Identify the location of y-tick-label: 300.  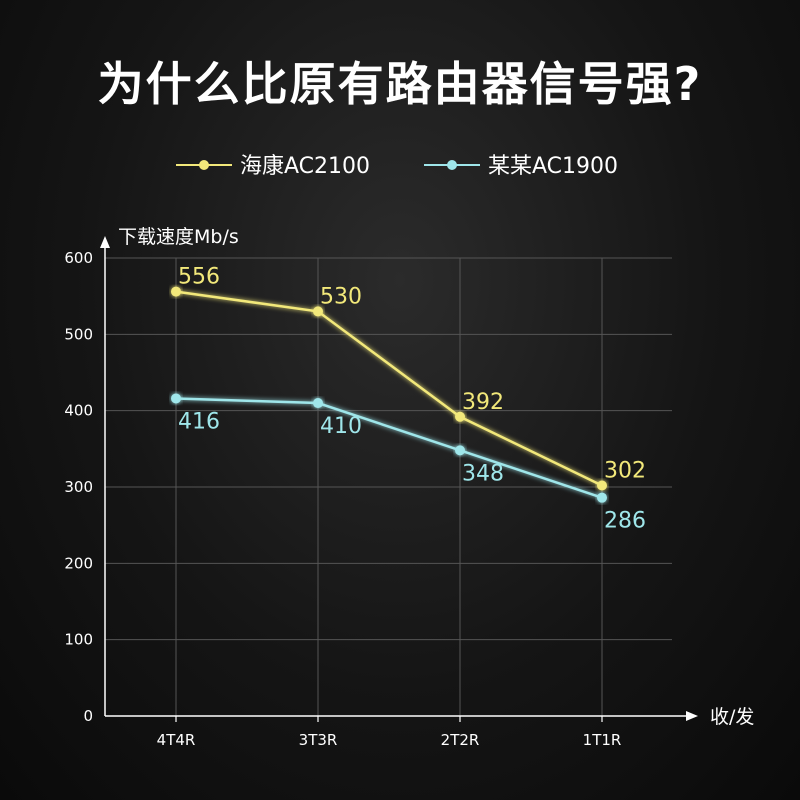
(78, 487).